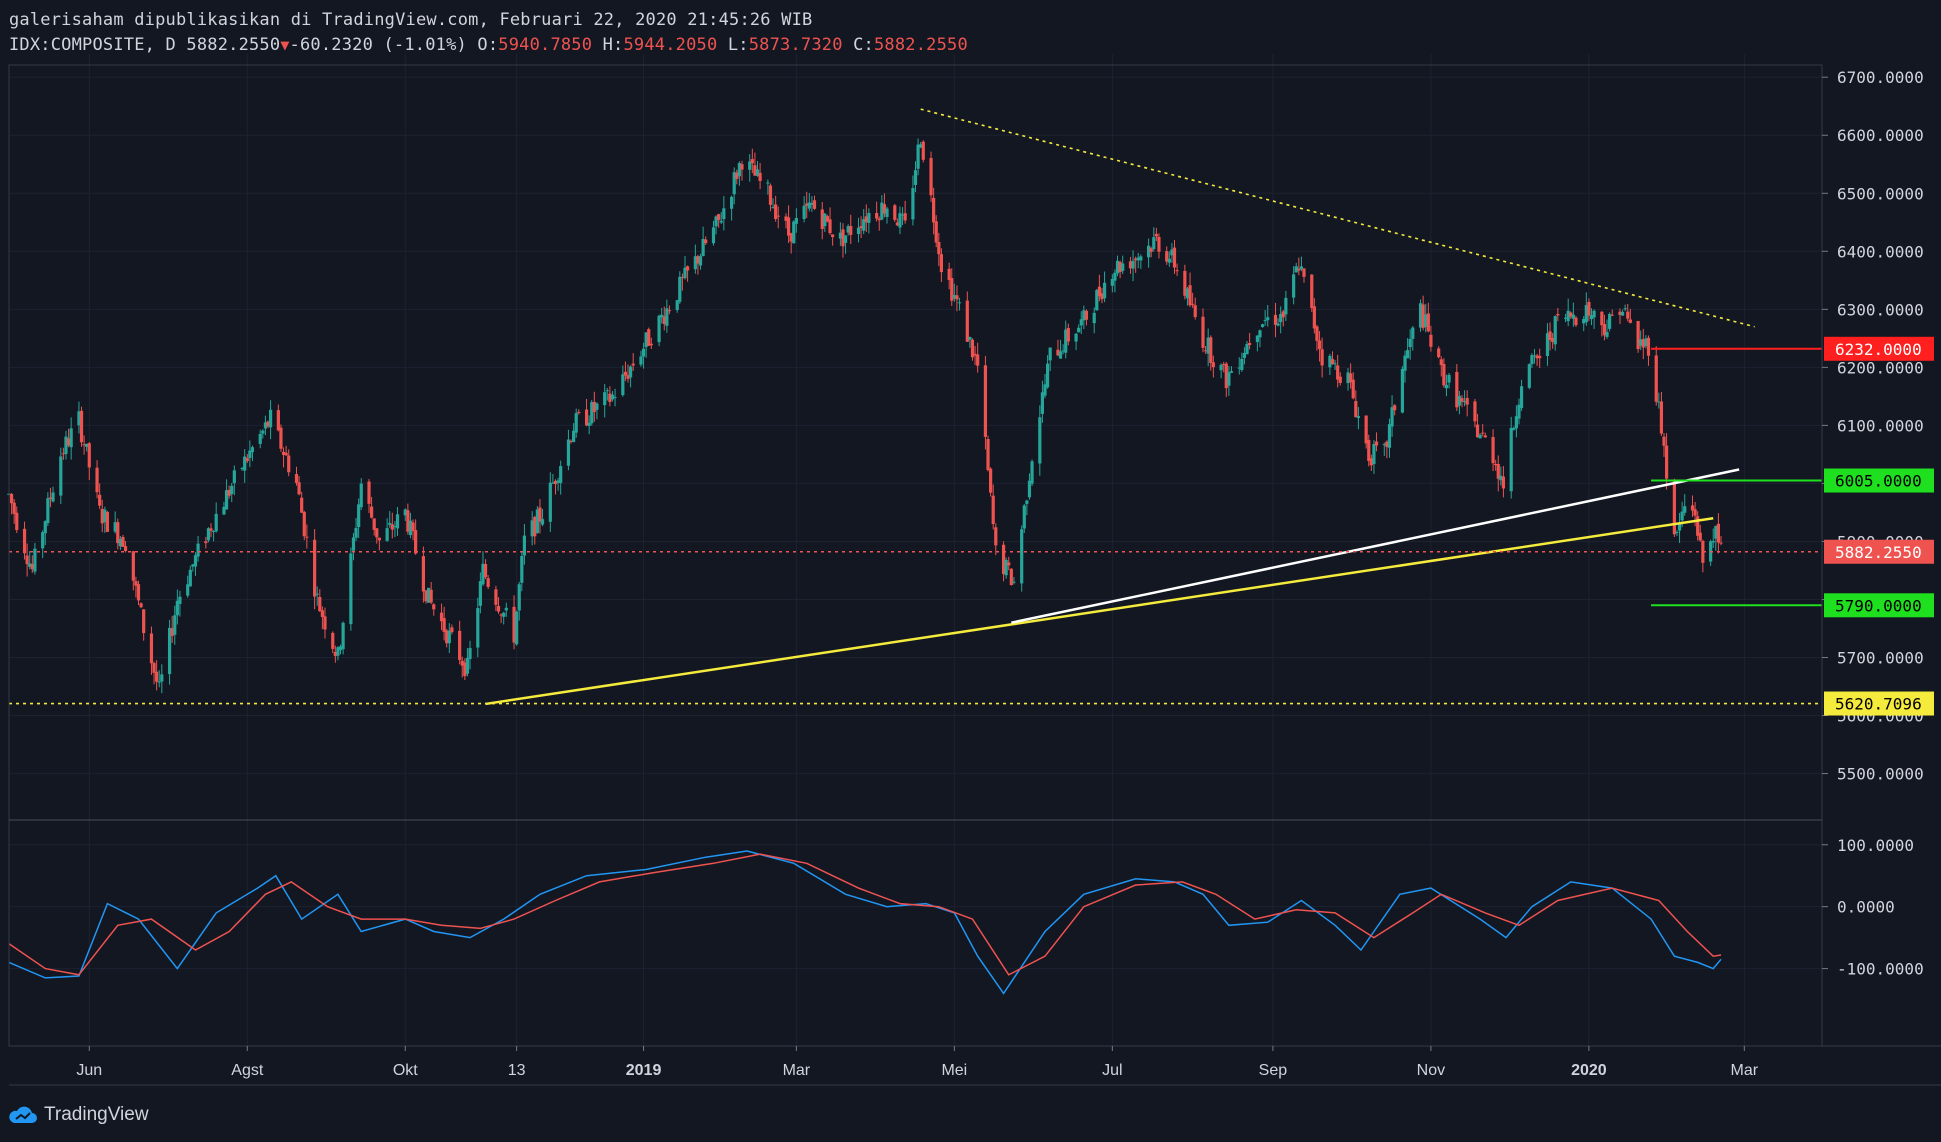  Describe the element at coordinates (285, 45) in the screenshot. I see `down-arrow-icon: ▼` at that location.